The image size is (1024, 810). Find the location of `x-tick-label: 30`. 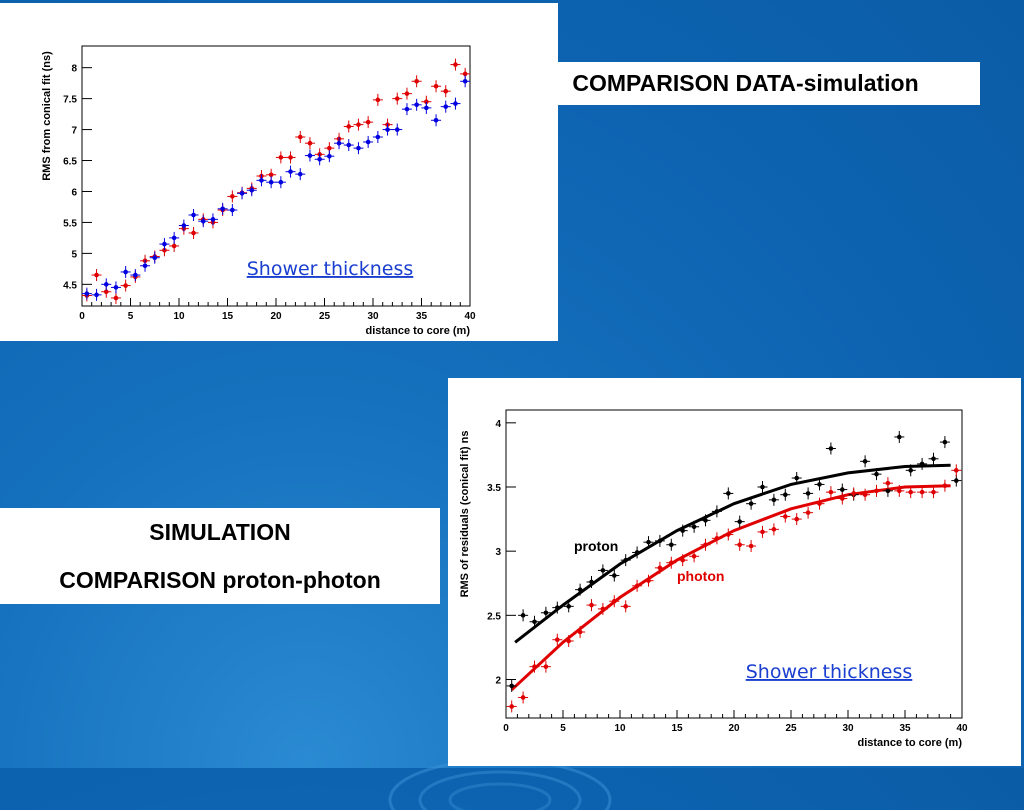

x-tick-label: 30 is located at coordinates (848, 728).